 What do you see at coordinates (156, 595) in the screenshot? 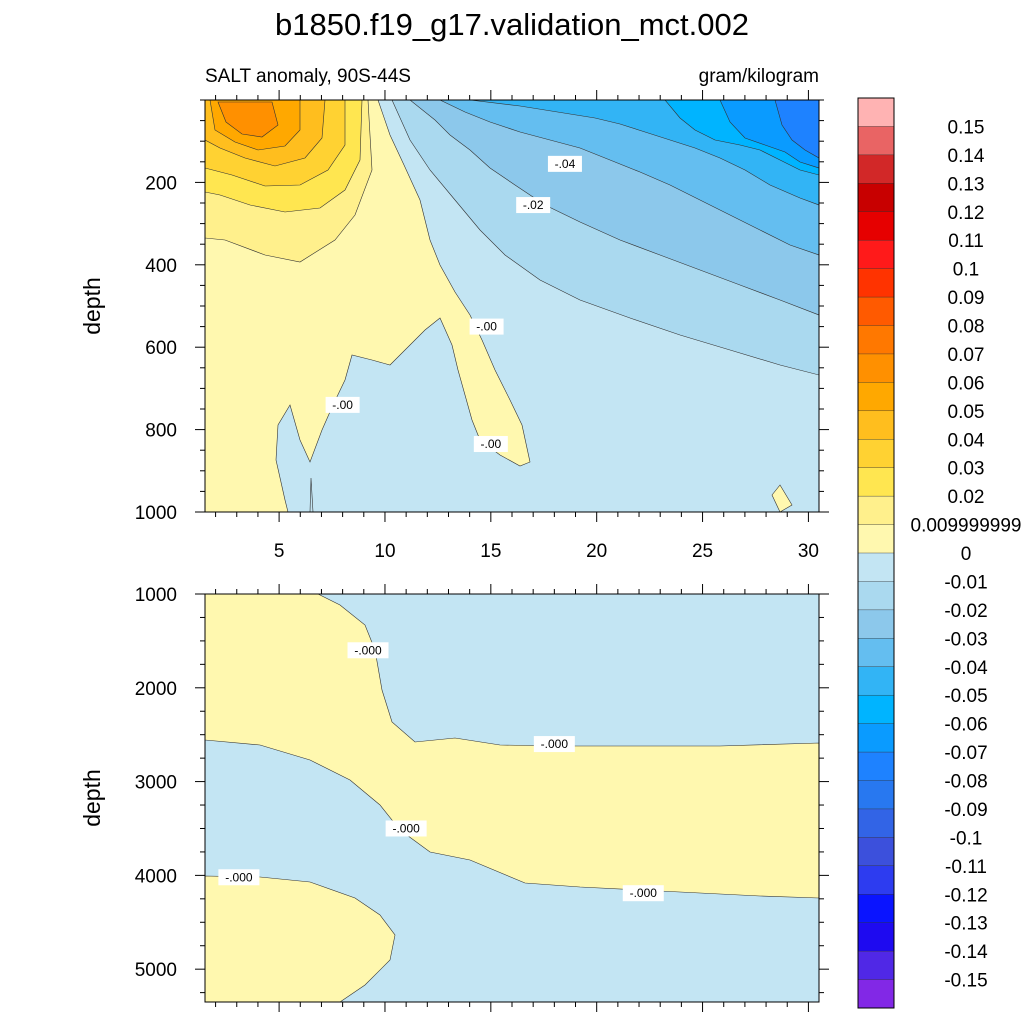
I see `lower-y-tick-label: 1000` at bounding box center [156, 595].